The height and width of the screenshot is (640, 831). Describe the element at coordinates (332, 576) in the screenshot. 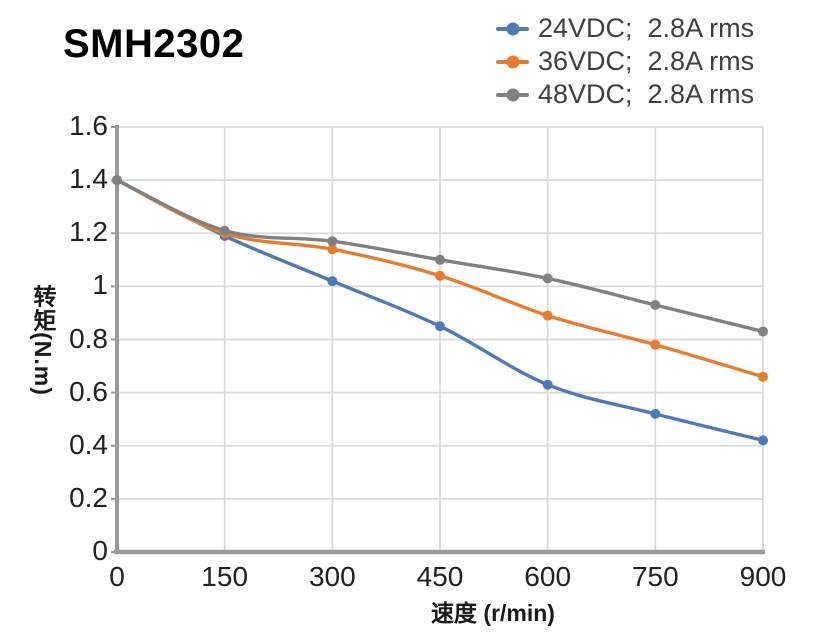

I see `x-tick-label: 300` at that location.